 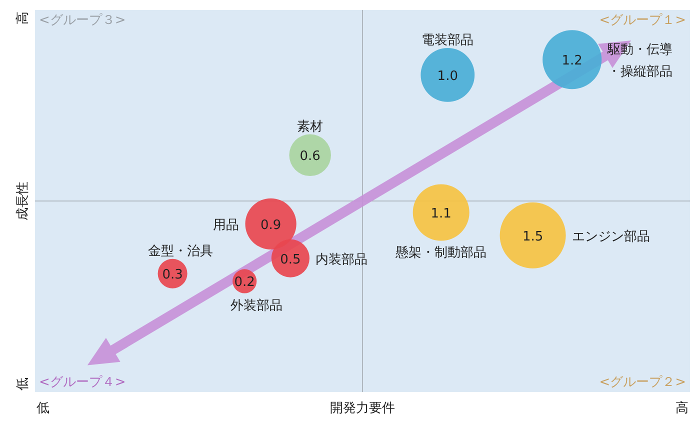 What do you see at coordinates (611, 236) in the screenshot?
I see `category-label: エンジン部品` at bounding box center [611, 236].